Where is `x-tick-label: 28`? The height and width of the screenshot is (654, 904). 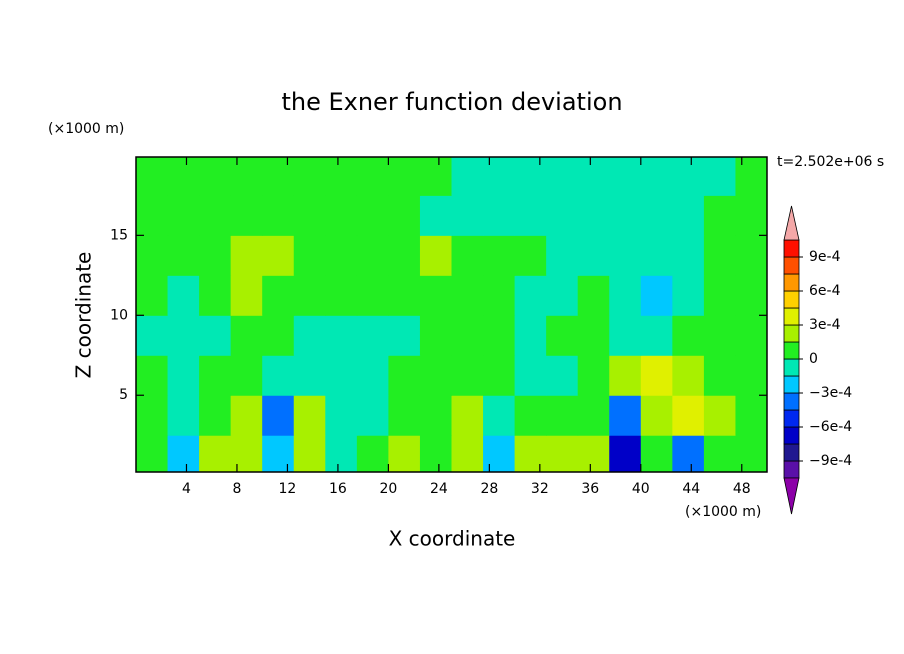 x-tick-label: 28 is located at coordinates (489, 489).